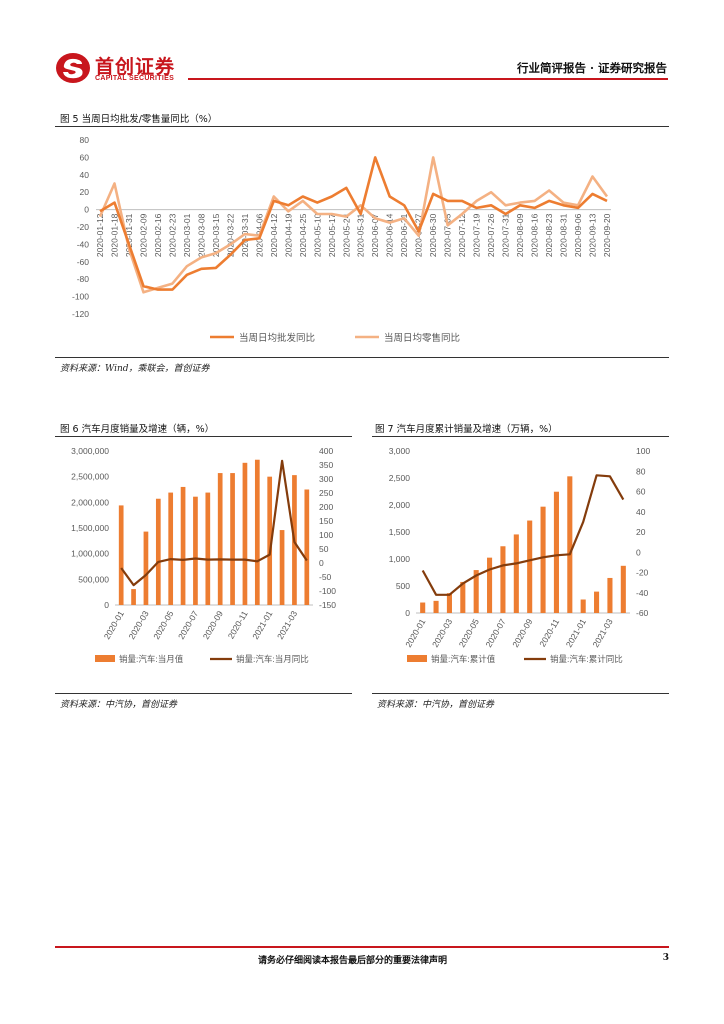  I want to click on fig6-y2-tick: -150, so click(327, 605).